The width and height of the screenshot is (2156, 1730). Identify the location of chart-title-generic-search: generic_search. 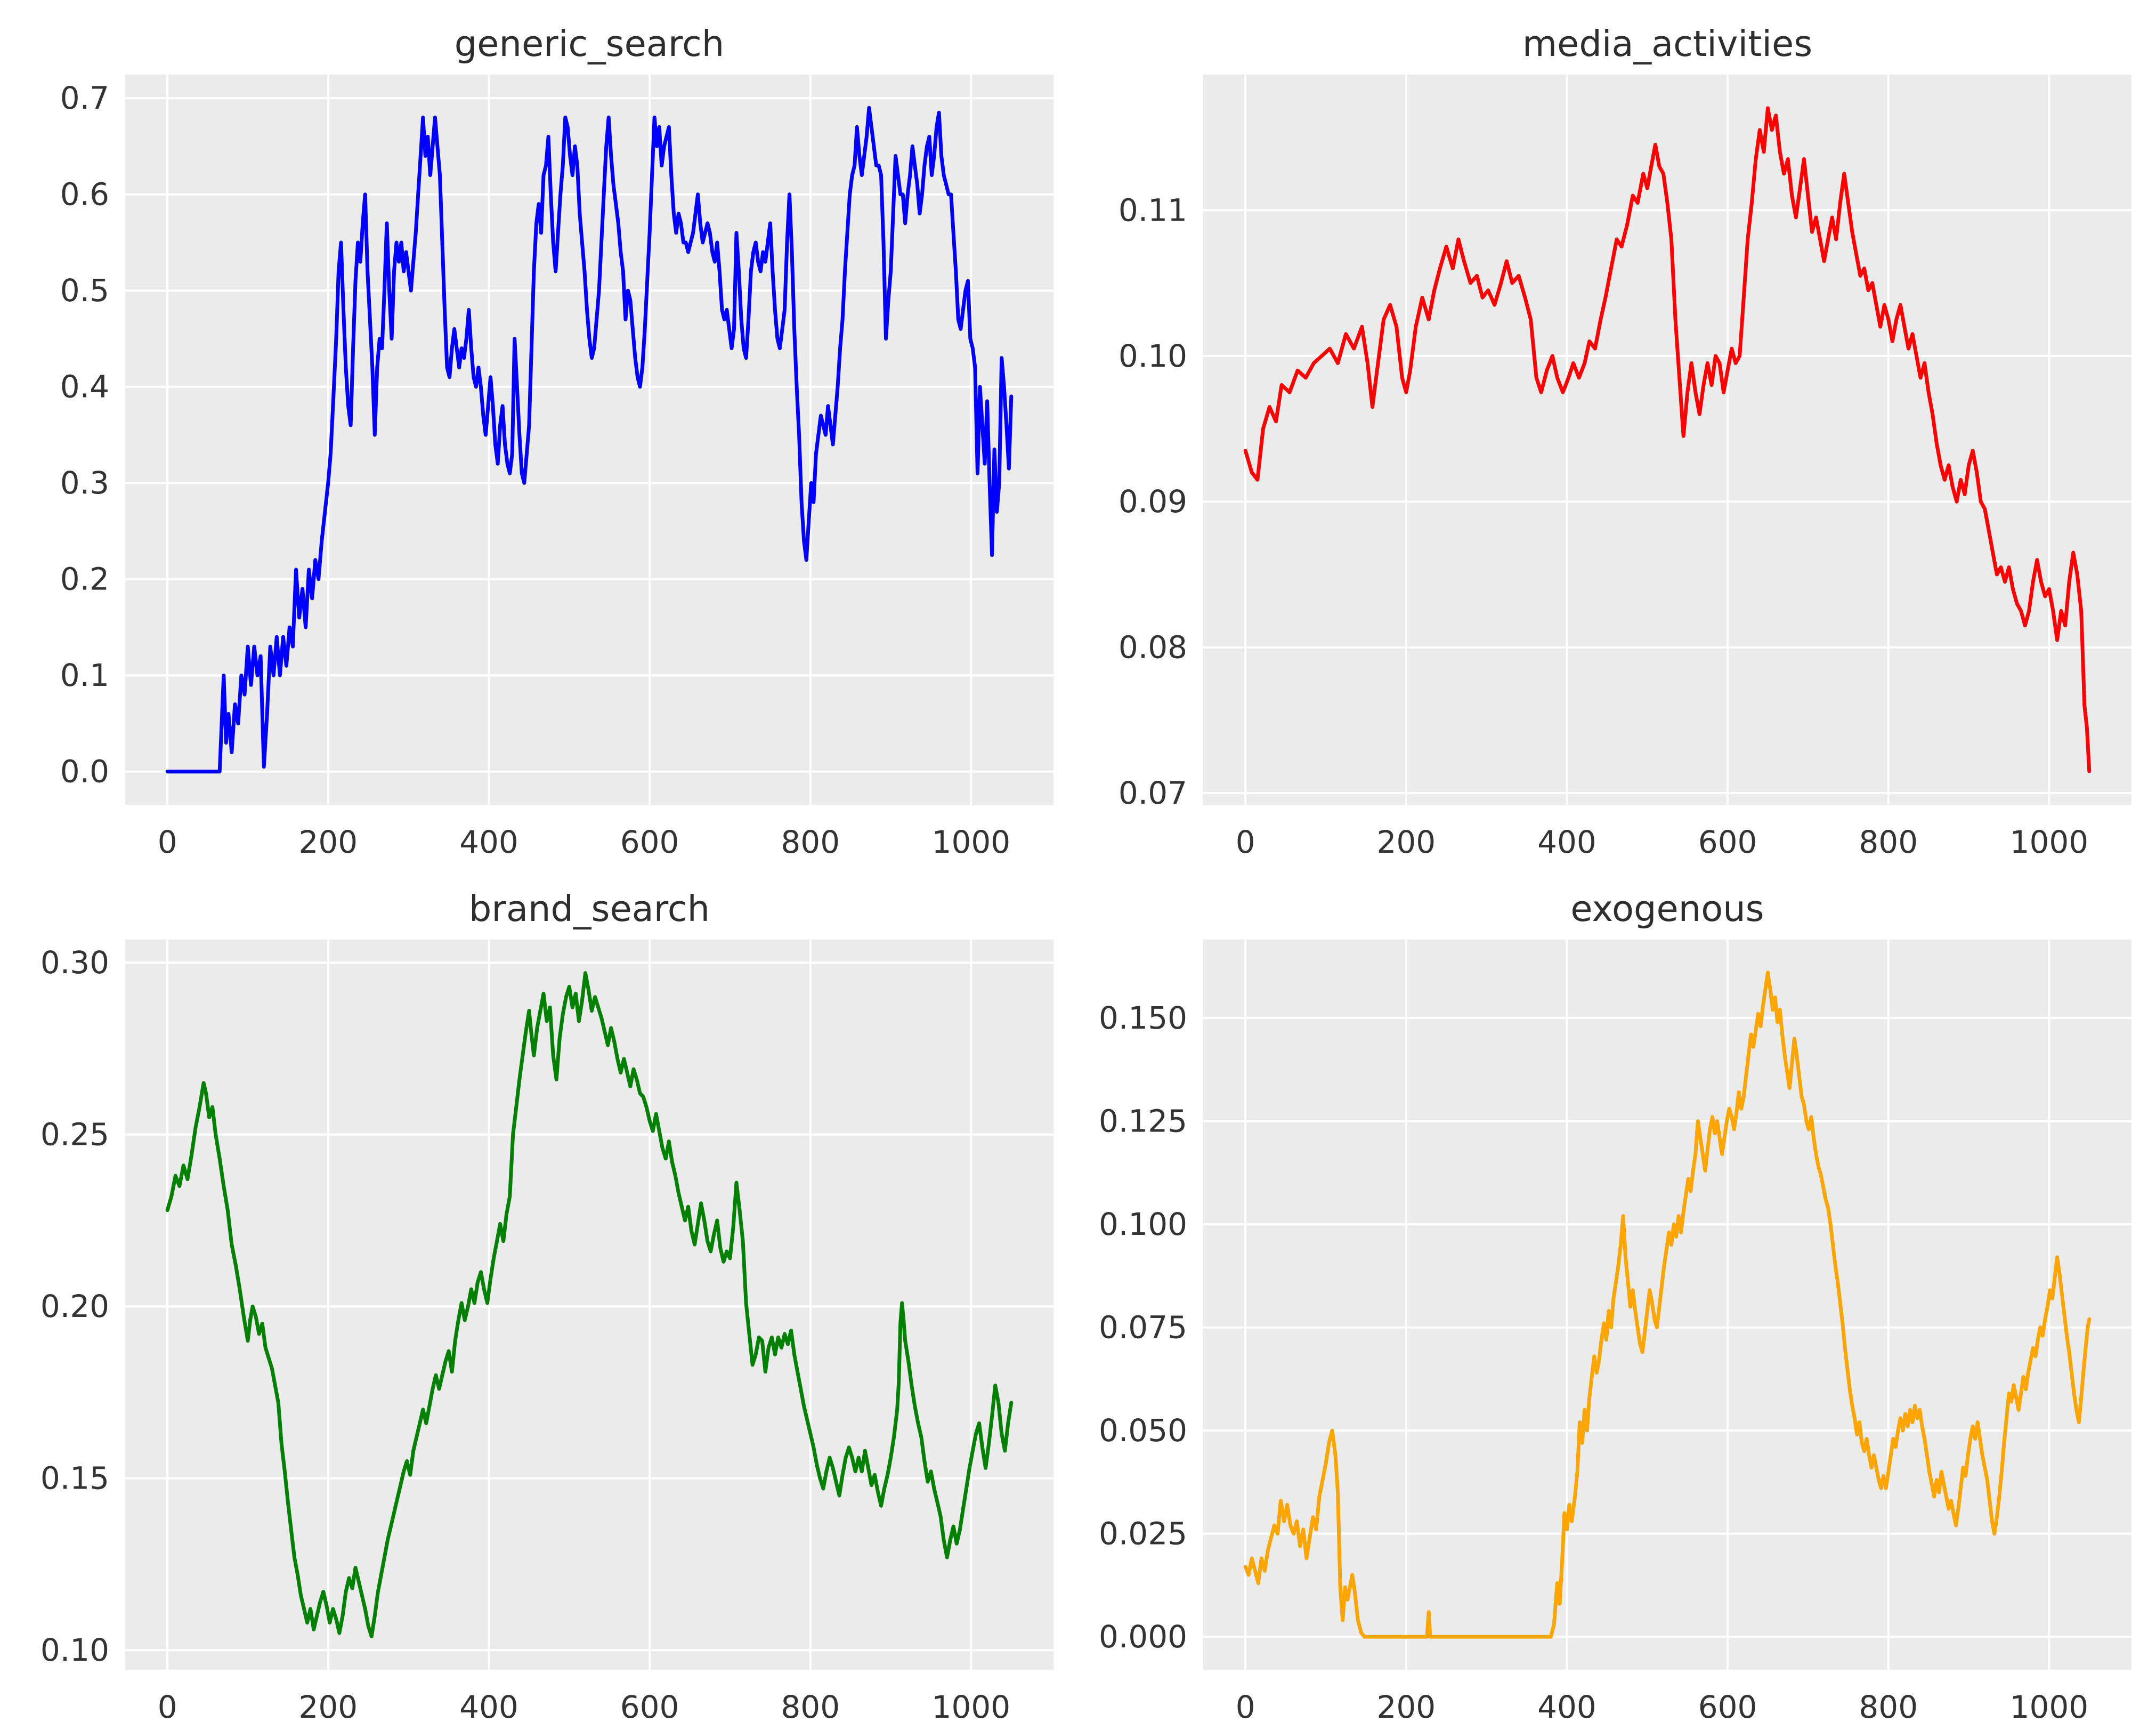
(590, 43).